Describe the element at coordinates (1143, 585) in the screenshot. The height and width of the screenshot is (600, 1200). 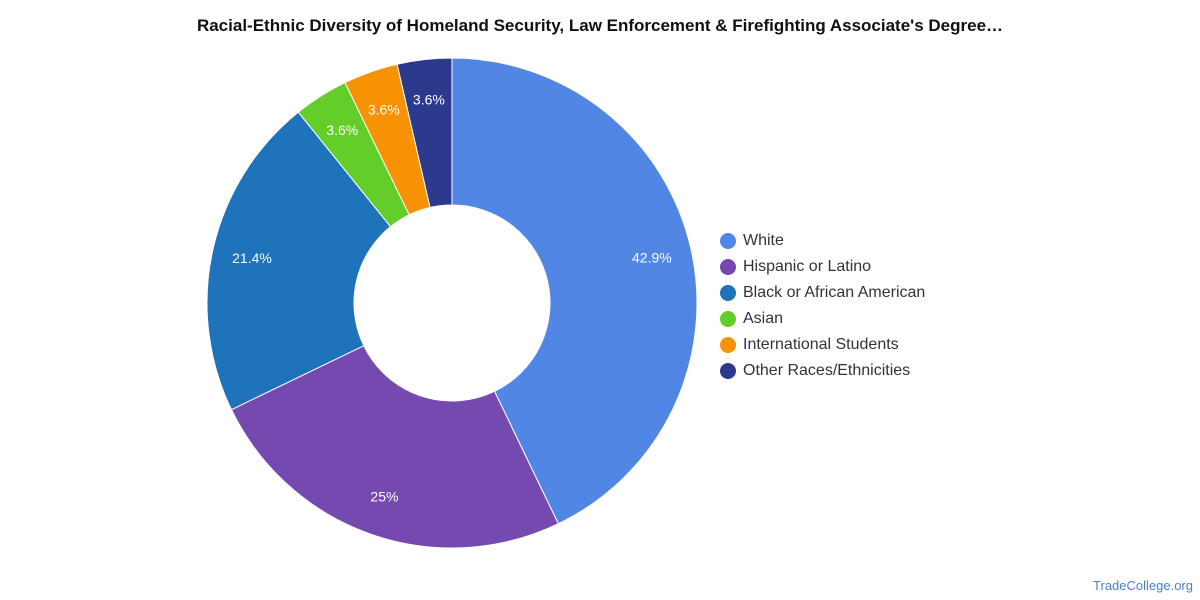
I see `source-watermark: TradeCollege.org` at that location.